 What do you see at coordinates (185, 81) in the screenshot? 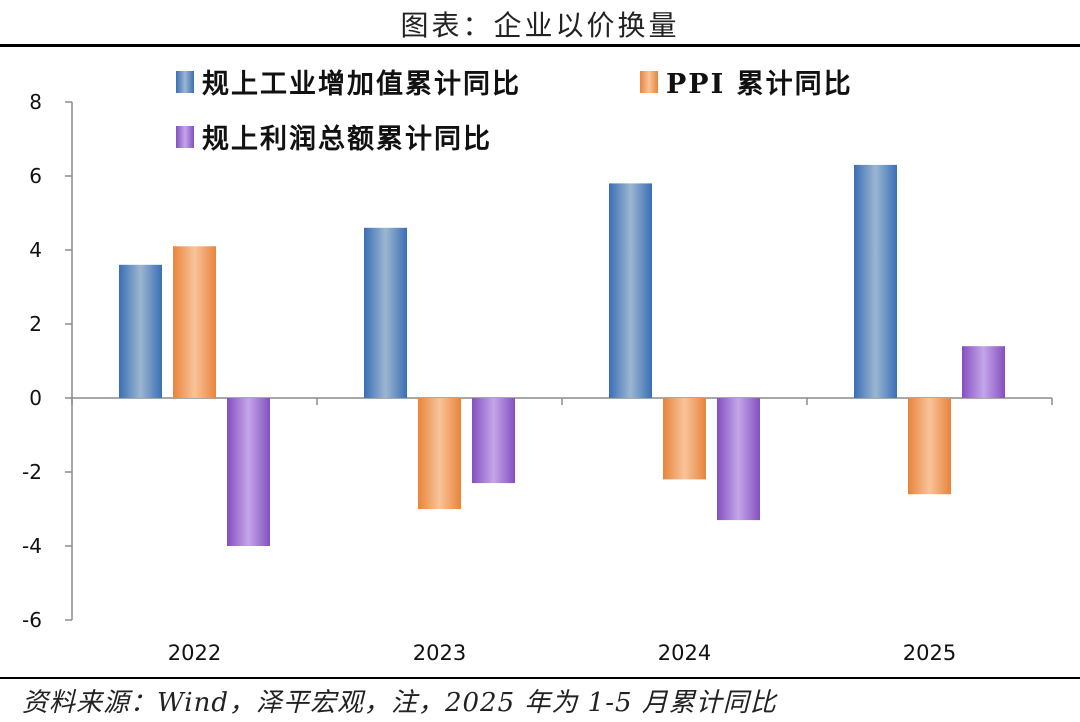
I see `legend-swatch-blue` at bounding box center [185, 81].